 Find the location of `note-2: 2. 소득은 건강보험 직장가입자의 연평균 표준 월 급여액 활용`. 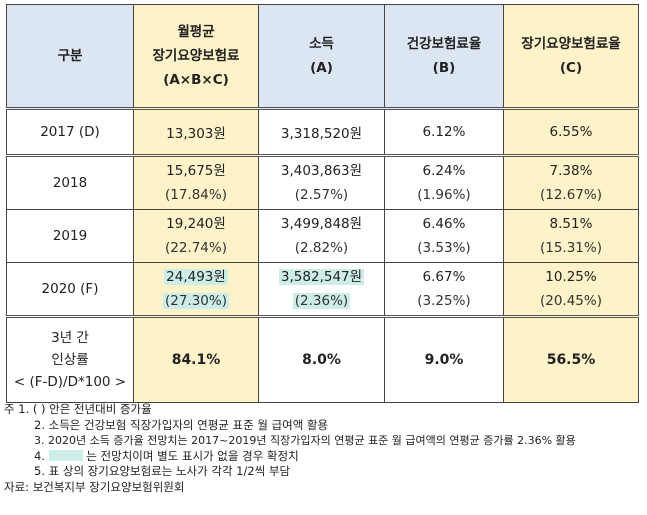

note-2: 2. 소득은 건강보험 직장가입자의 연평균 표준 월 급여액 활용 is located at coordinates (181, 424).